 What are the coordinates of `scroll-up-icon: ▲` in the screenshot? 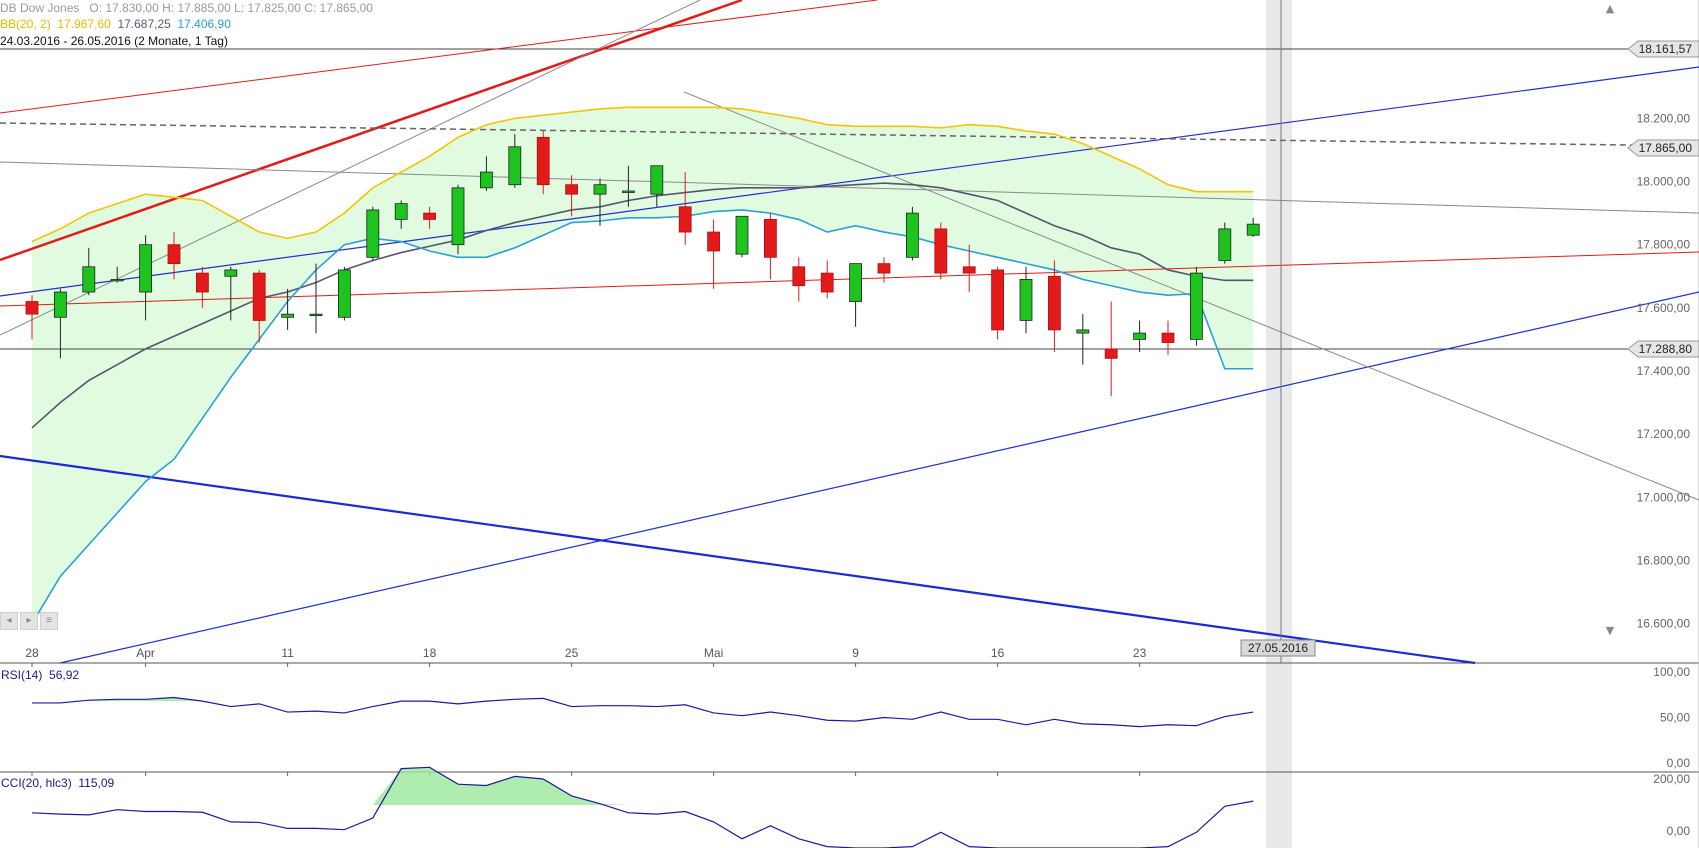 It's located at (1610, 8).